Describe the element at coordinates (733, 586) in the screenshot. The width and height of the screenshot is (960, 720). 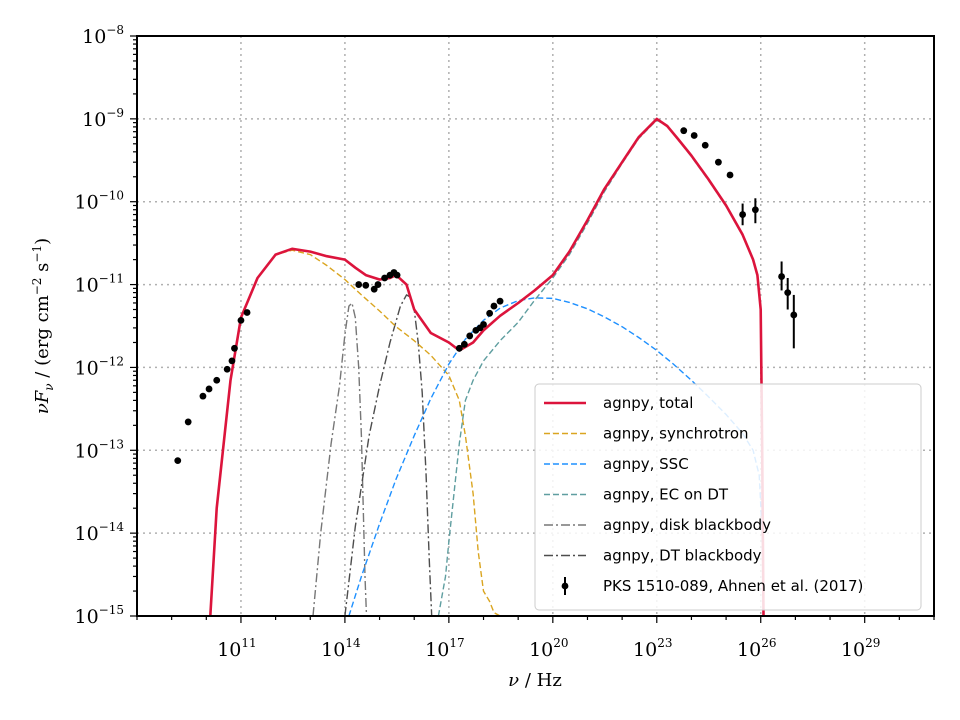
I see `legend-label: PKS 1510-089, Ahnen et al. (2017)` at that location.